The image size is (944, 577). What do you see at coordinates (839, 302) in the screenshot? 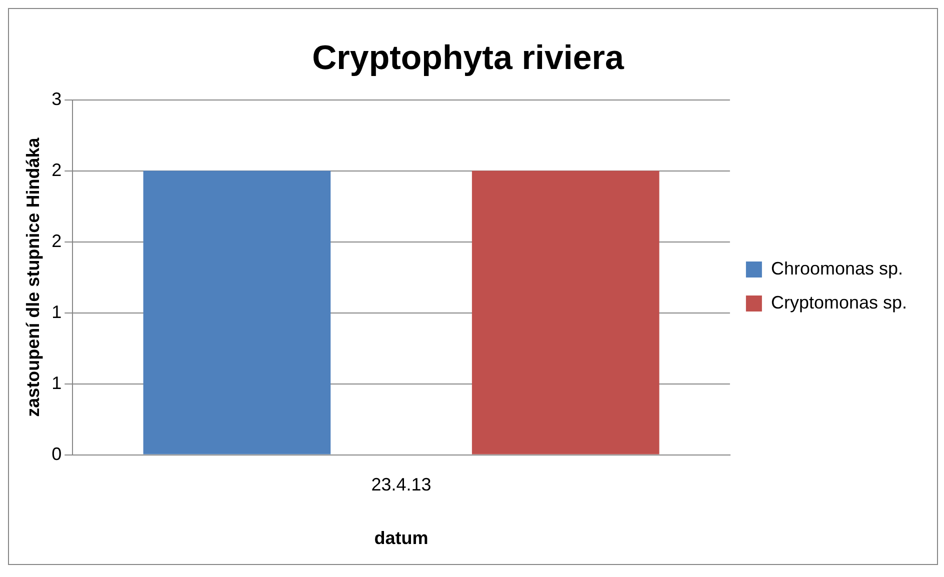
I see `legend-label: Cryptomonas sp.` at bounding box center [839, 302].